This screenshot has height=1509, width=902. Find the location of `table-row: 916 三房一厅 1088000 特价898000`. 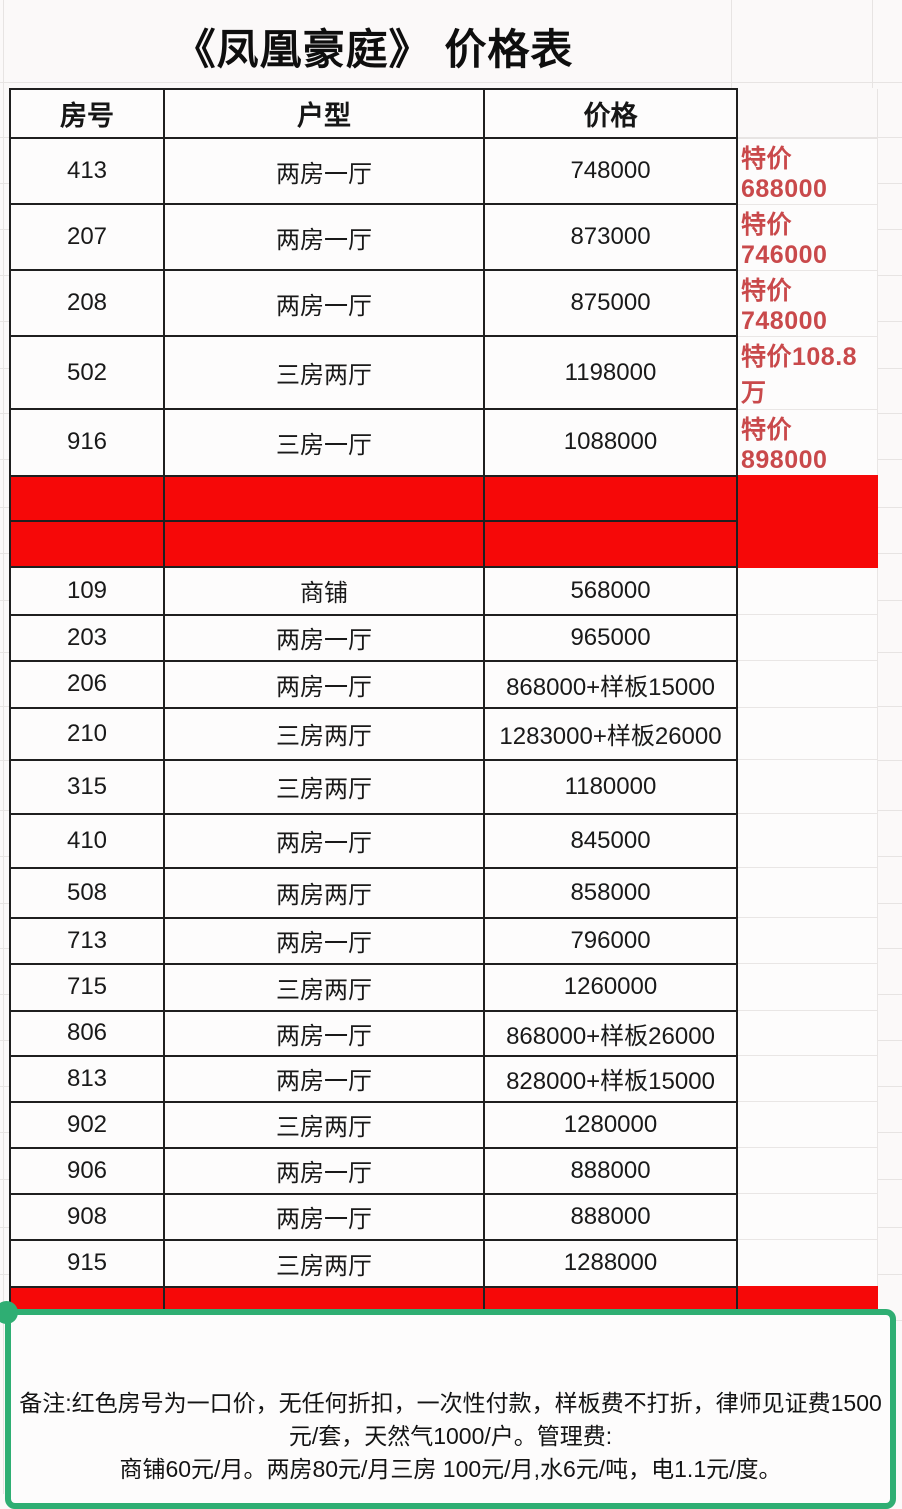

table-row: 916 三房一厅 1088000 特价898000 is located at coordinates (443, 442).